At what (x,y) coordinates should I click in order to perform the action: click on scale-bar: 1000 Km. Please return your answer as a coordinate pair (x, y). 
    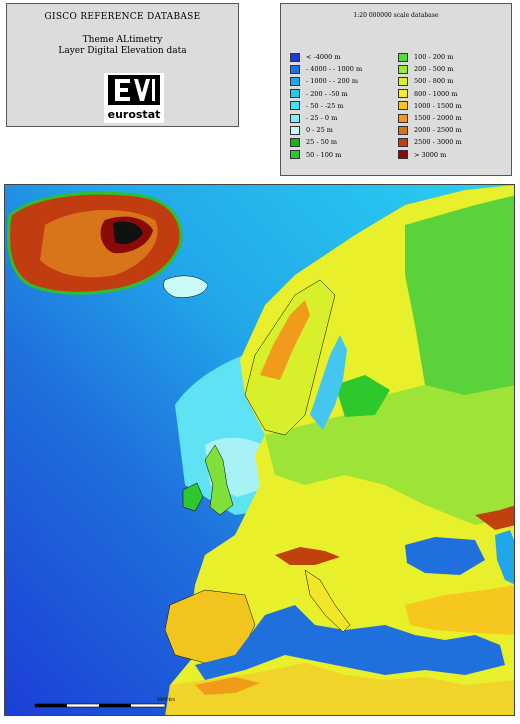
    Looking at the image, I should click on (104, 702).